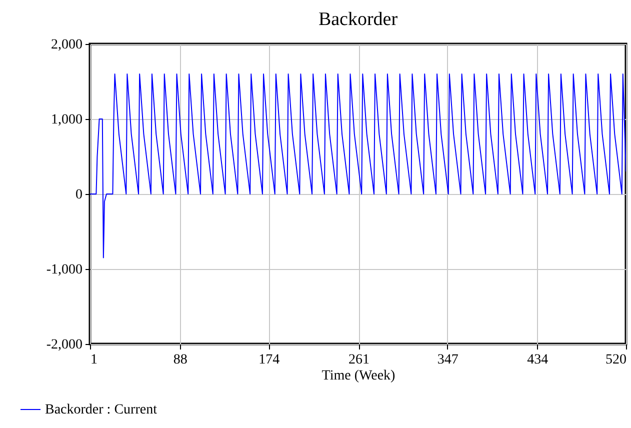  Describe the element at coordinates (269, 360) in the screenshot. I see `x-tick-label: 174` at that location.